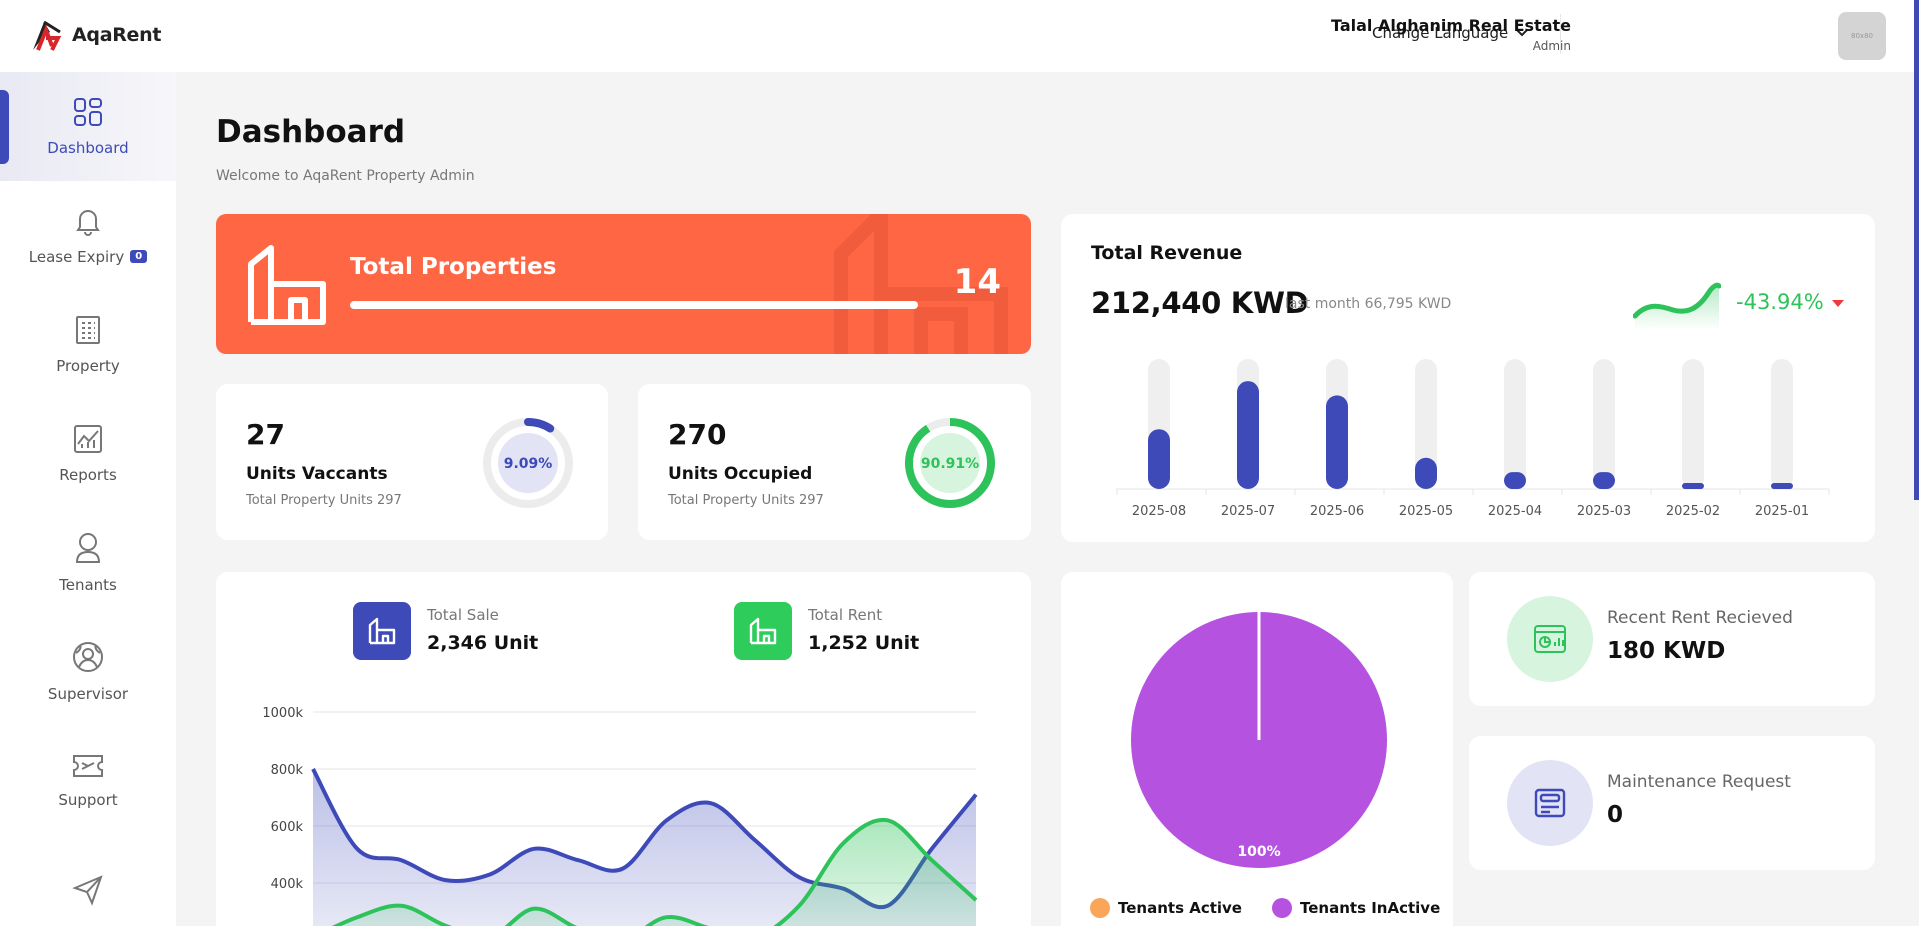 This screenshot has height=926, width=1919. What do you see at coordinates (88, 799) in the screenshot?
I see `sidebar-item-label: Support` at bounding box center [88, 799].